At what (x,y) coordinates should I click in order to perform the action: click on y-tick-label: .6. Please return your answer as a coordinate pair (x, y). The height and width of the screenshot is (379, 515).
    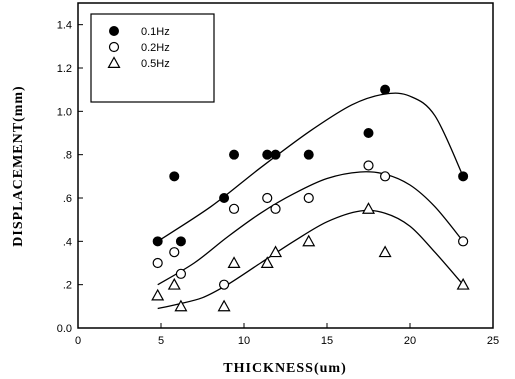
    Looking at the image, I should click on (67, 199).